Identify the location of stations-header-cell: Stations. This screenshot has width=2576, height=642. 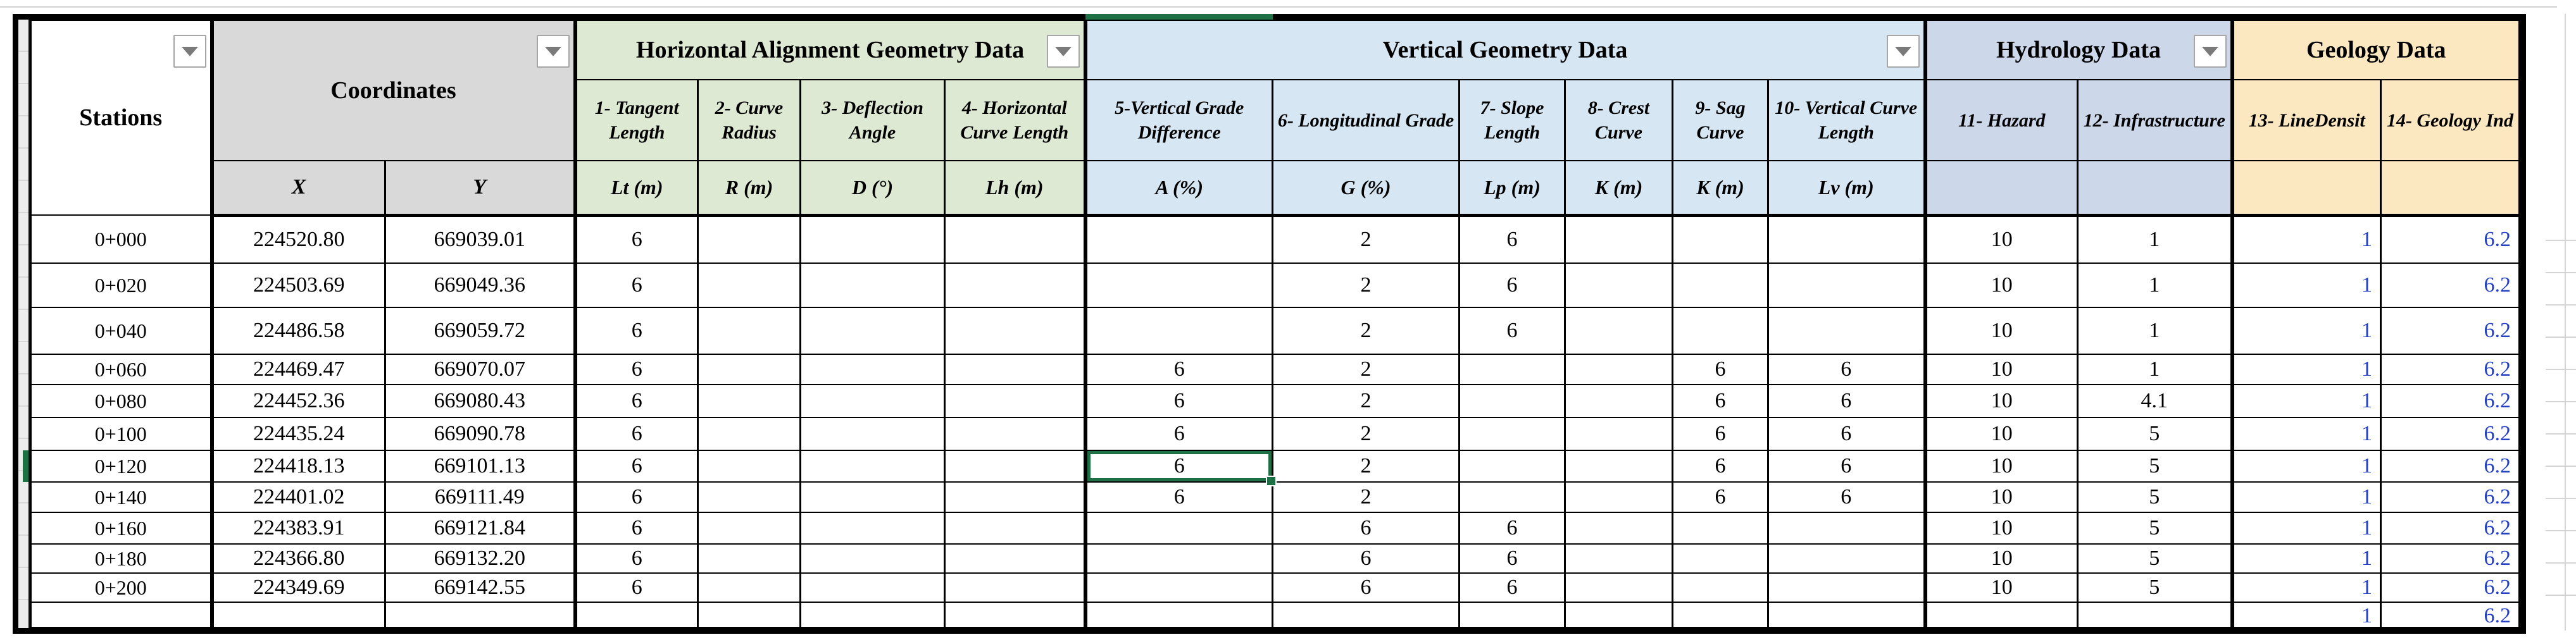
(121, 118).